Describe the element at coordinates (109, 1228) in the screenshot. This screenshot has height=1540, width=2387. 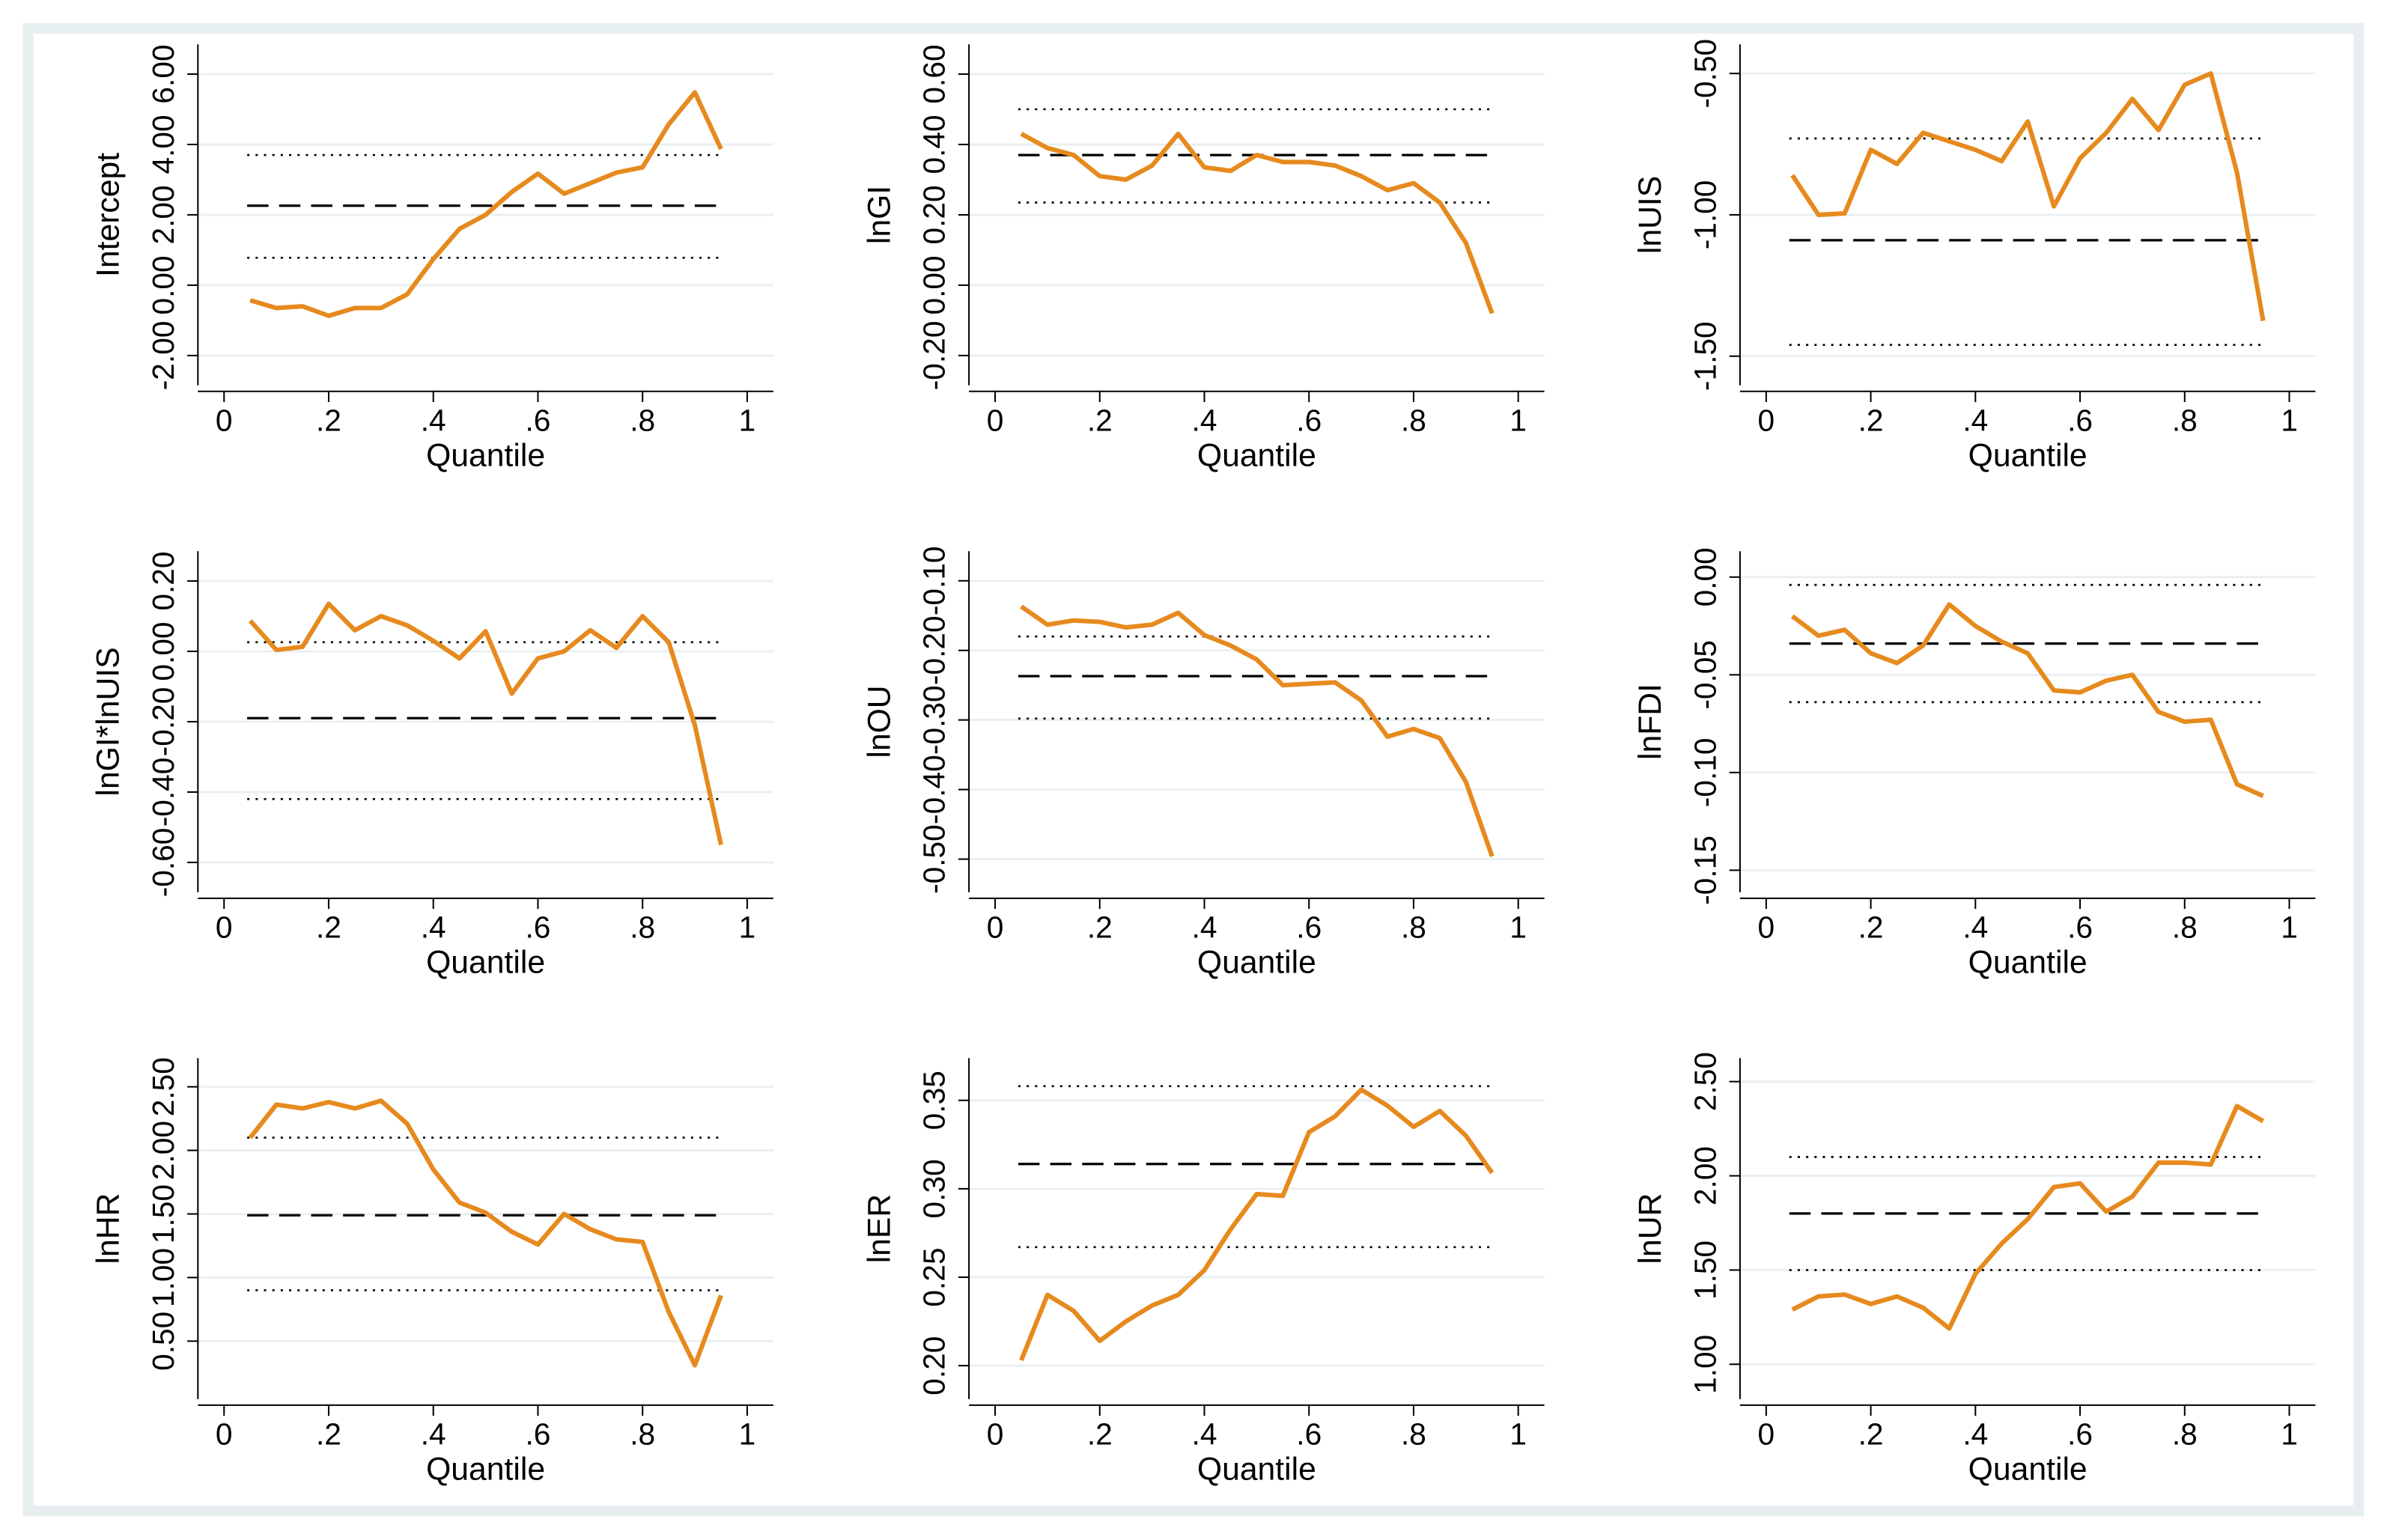
I see `y-axis-title: lnHR` at that location.